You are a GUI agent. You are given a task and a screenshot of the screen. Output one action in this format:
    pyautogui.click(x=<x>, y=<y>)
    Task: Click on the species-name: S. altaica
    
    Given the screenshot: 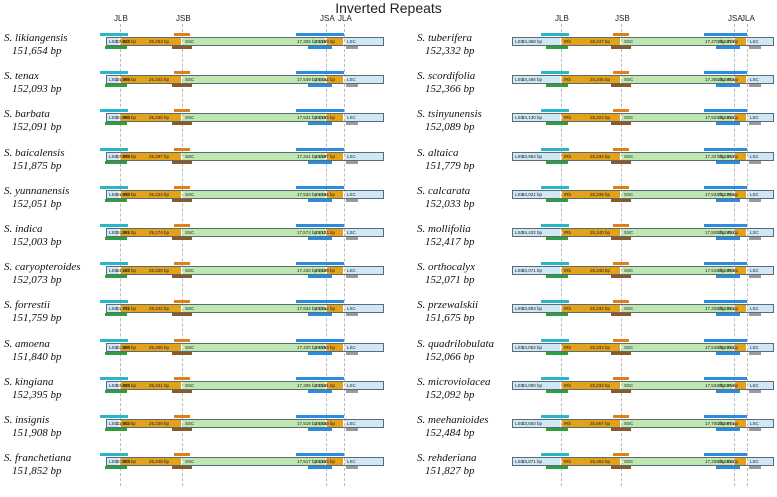 What is the action you would take?
    pyautogui.click(x=438, y=152)
    